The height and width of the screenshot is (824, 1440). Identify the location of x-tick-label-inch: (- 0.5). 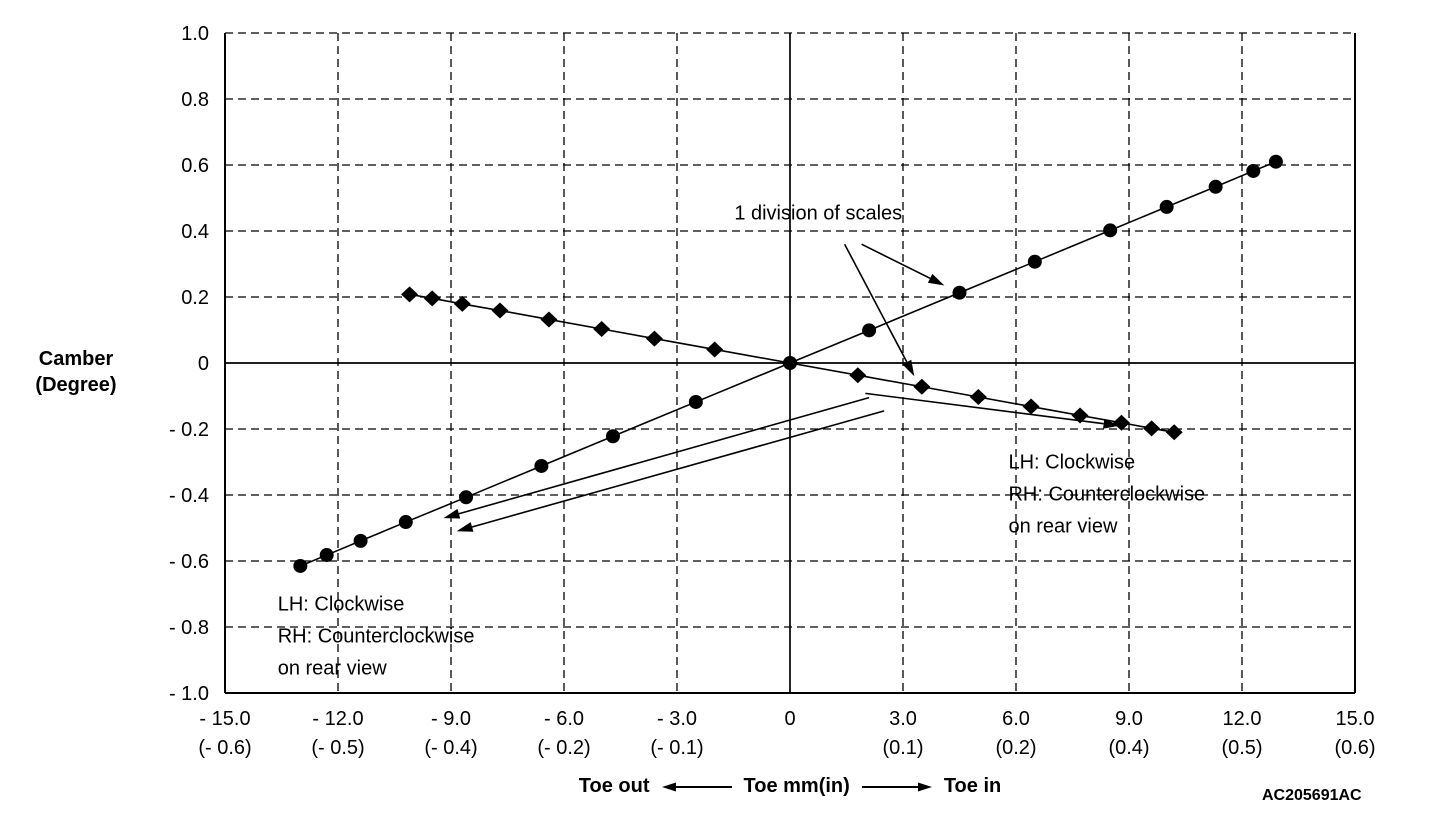
(337, 748).